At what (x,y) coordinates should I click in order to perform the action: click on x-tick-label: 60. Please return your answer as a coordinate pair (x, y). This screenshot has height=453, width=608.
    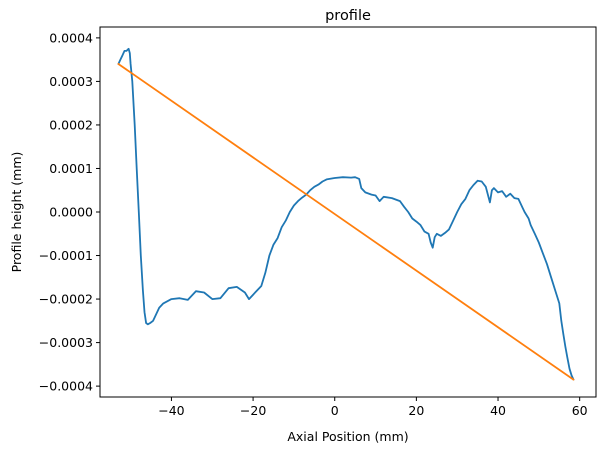
    Looking at the image, I should click on (580, 410).